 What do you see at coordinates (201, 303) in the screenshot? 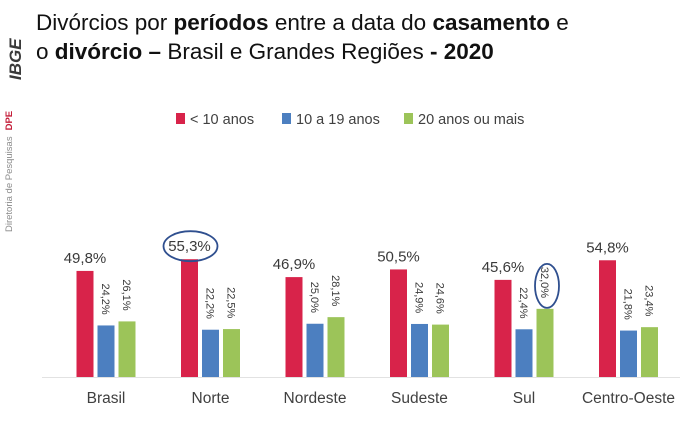
I see `bar-group-norte: 55,3% 22,2% 22,5%` at bounding box center [201, 303].